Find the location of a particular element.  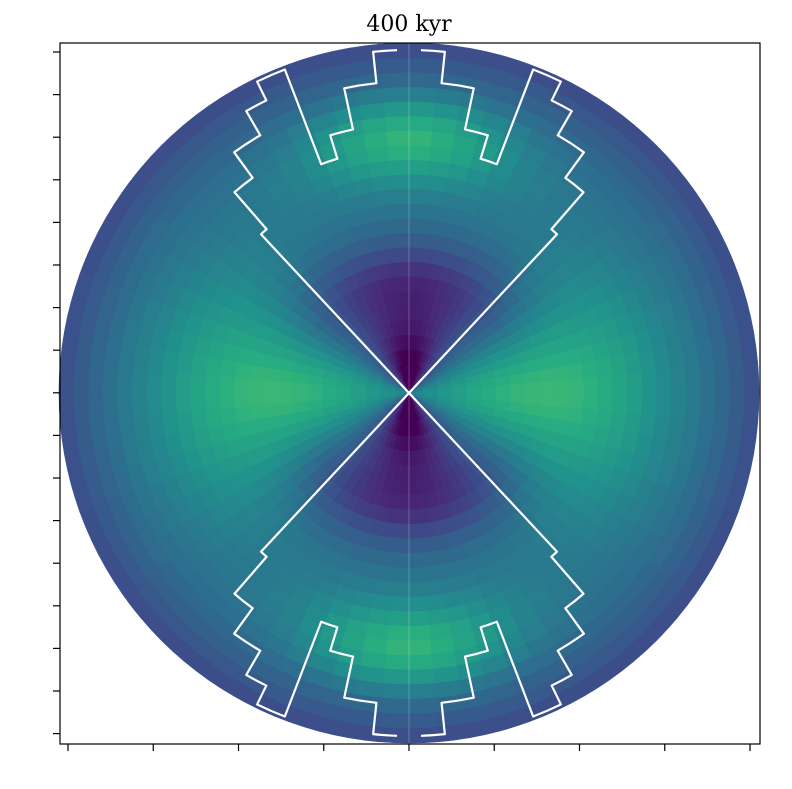

chart-title: 400 kyr is located at coordinates (409, 24).